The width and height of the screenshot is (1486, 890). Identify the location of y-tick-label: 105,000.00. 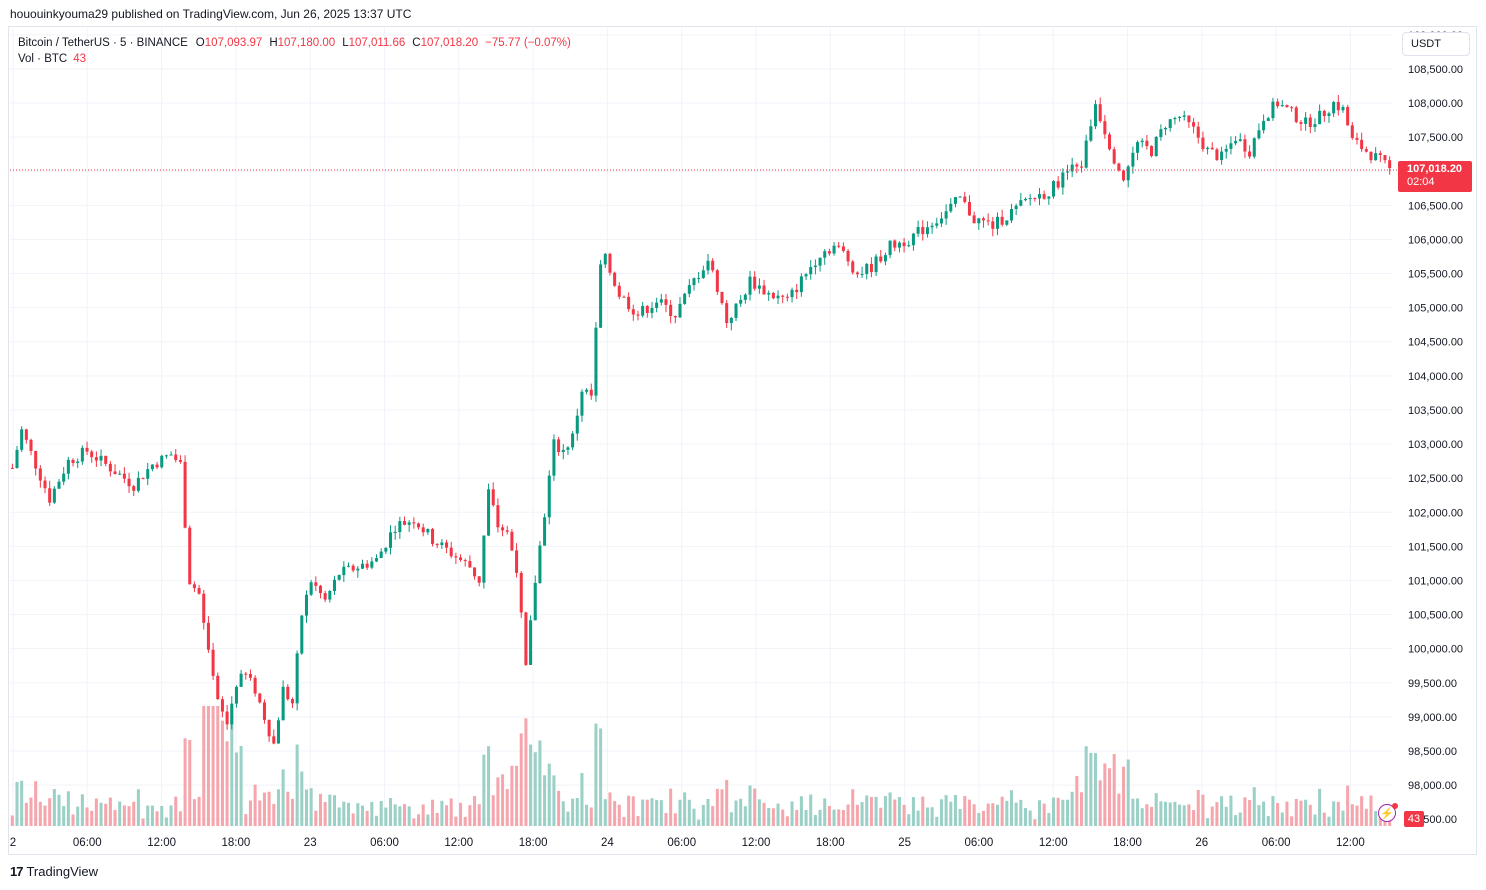
(1435, 309).